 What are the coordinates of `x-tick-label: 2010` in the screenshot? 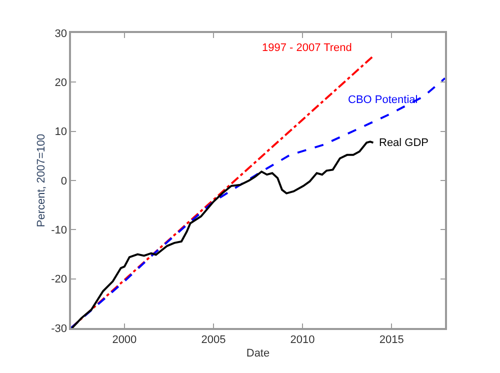 It's located at (302, 340).